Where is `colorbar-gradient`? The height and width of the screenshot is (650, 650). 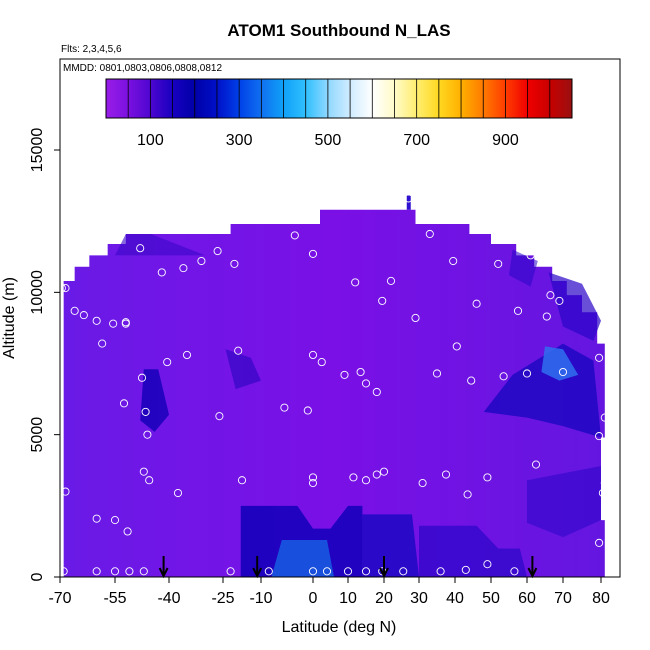
colorbar-gradient is located at coordinates (339, 98).